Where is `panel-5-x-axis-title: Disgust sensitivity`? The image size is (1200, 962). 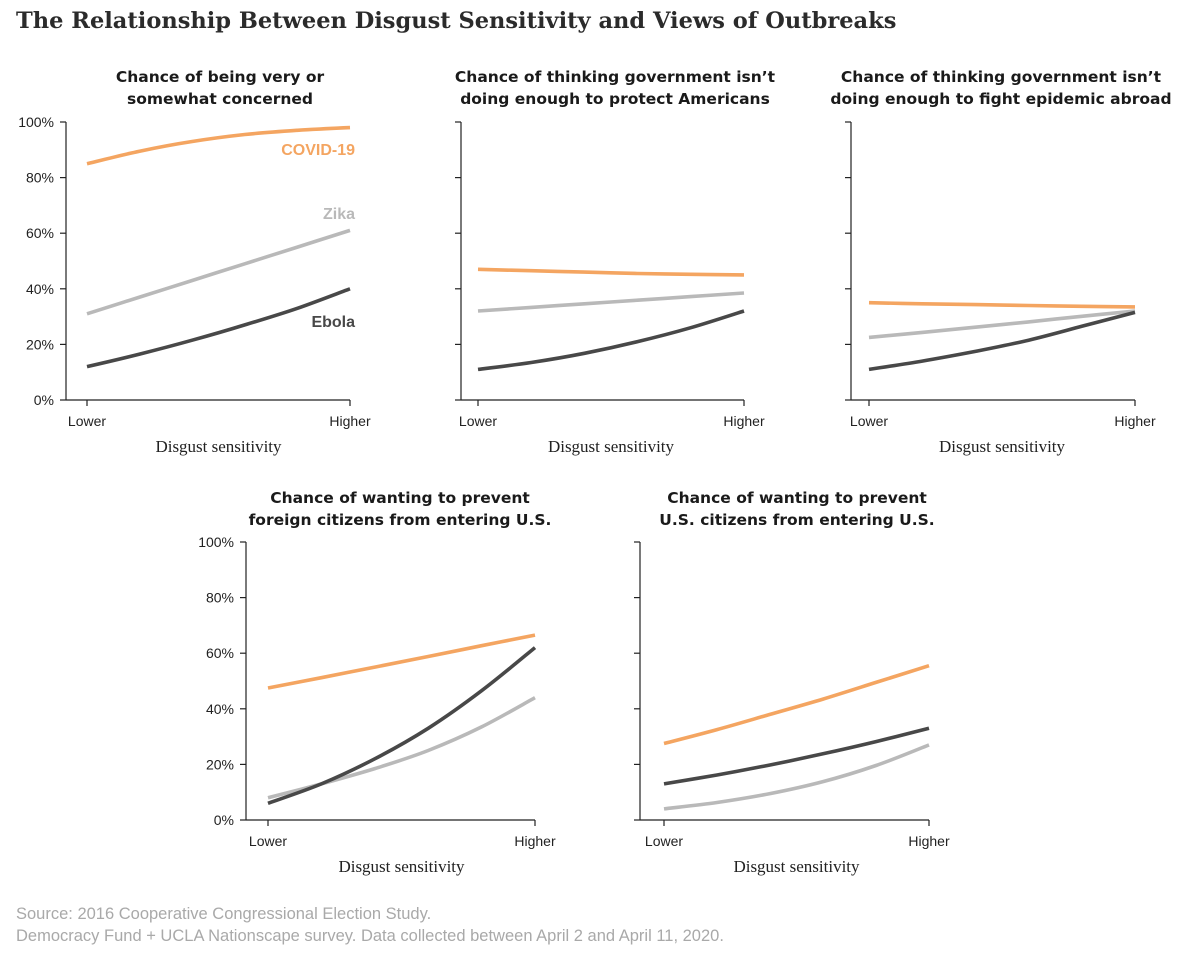
panel-5-x-axis-title: Disgust sensitivity is located at coordinates (796, 866).